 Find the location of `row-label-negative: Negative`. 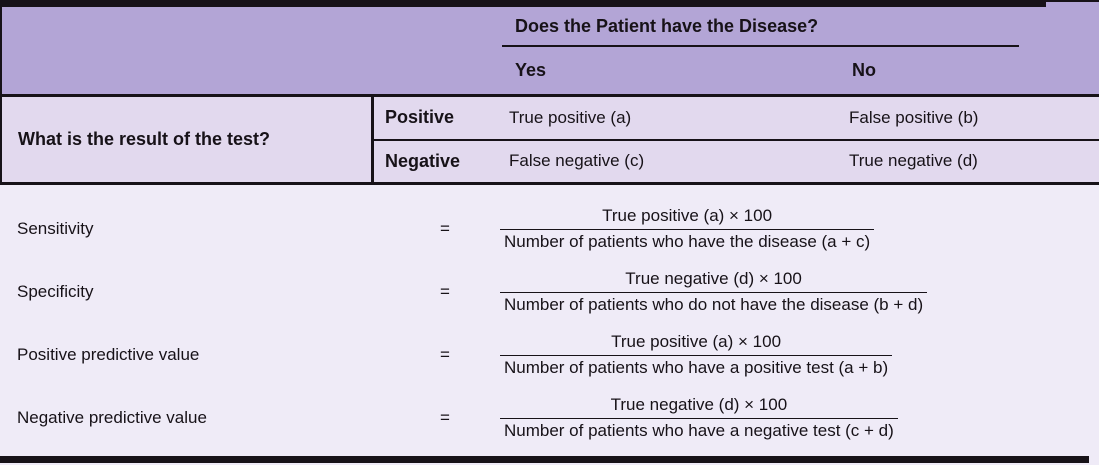

row-label-negative: Negative is located at coordinates (423, 160).